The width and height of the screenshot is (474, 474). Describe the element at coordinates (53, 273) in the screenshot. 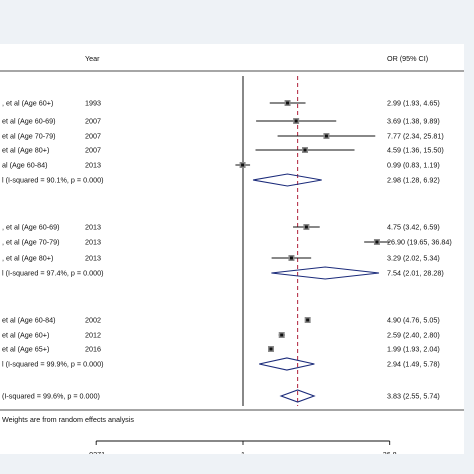

I see `study-label: l (I-squared = 97.4%, p = 0.000)` at that location.